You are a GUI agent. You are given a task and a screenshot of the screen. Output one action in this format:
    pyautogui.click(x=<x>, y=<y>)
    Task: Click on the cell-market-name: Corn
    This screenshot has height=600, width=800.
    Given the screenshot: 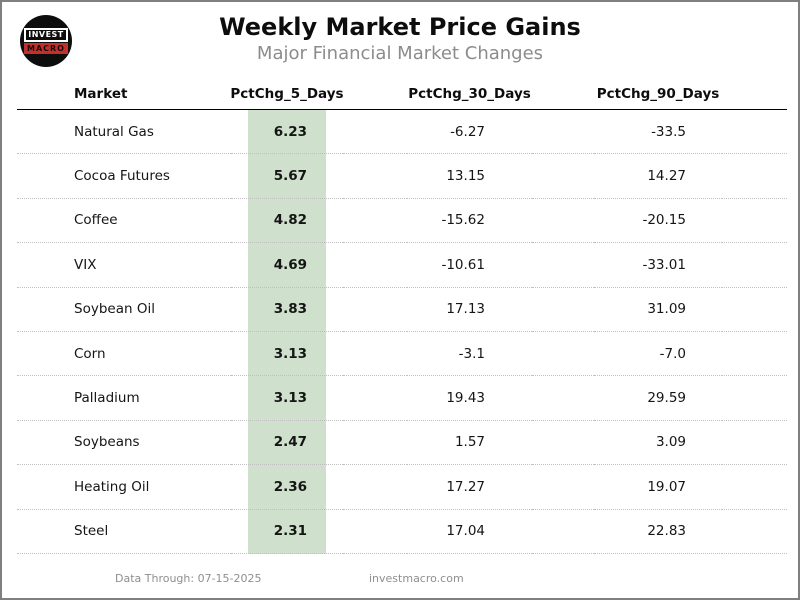 What is the action you would take?
    pyautogui.click(x=124, y=354)
    